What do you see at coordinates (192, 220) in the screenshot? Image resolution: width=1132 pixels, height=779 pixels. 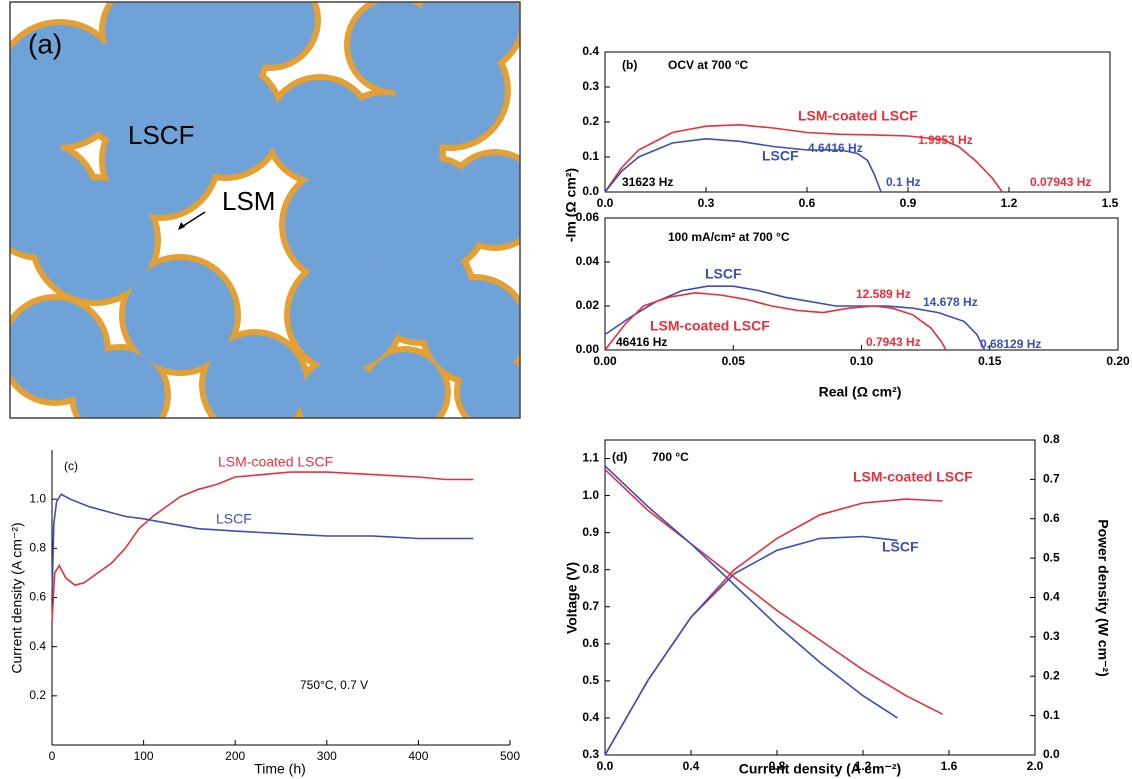 I see `arrow` at bounding box center [192, 220].